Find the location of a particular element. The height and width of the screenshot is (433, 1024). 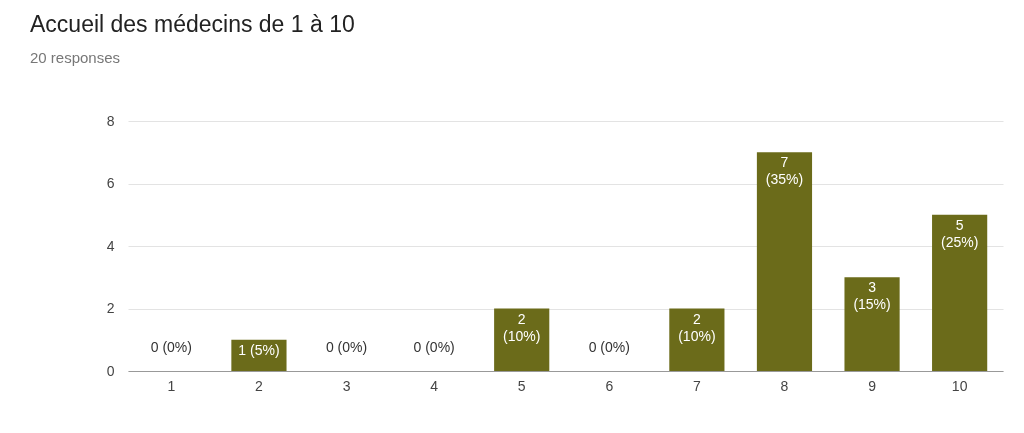

y-tick-label: 8 is located at coordinates (110, 120).